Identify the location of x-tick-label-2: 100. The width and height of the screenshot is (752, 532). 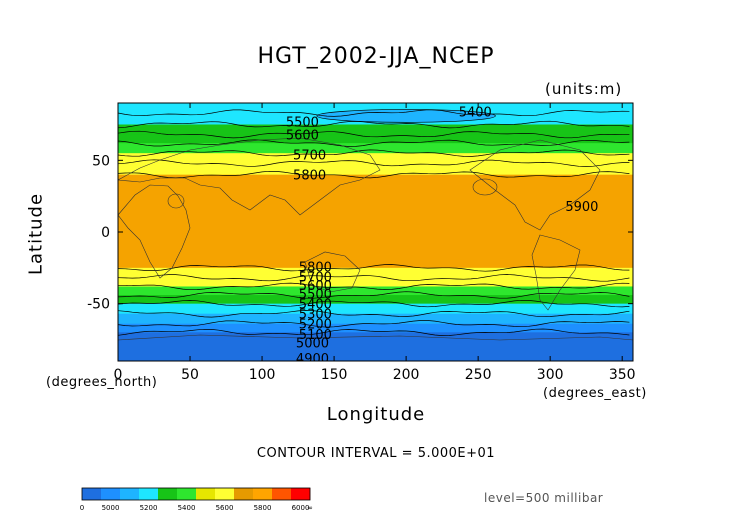
(262, 375).